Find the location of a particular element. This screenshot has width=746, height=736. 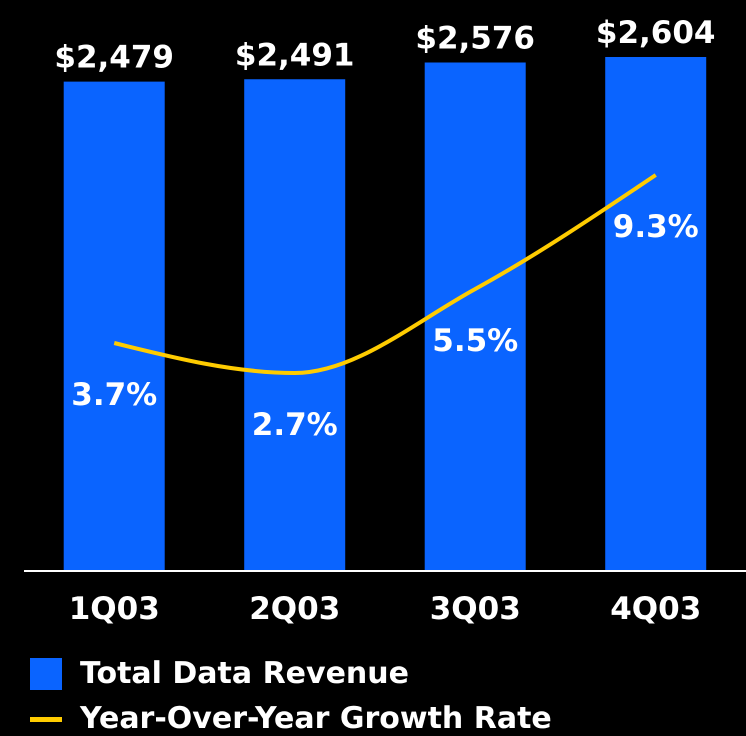

data-label: 3.7% is located at coordinates (114, 395).